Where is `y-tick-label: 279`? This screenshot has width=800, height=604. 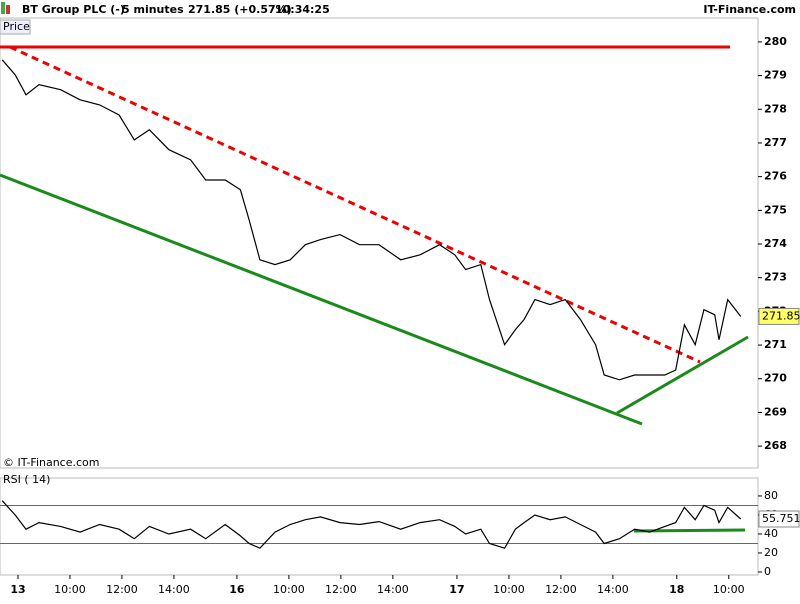 y-tick-label: 279 is located at coordinates (775, 75).